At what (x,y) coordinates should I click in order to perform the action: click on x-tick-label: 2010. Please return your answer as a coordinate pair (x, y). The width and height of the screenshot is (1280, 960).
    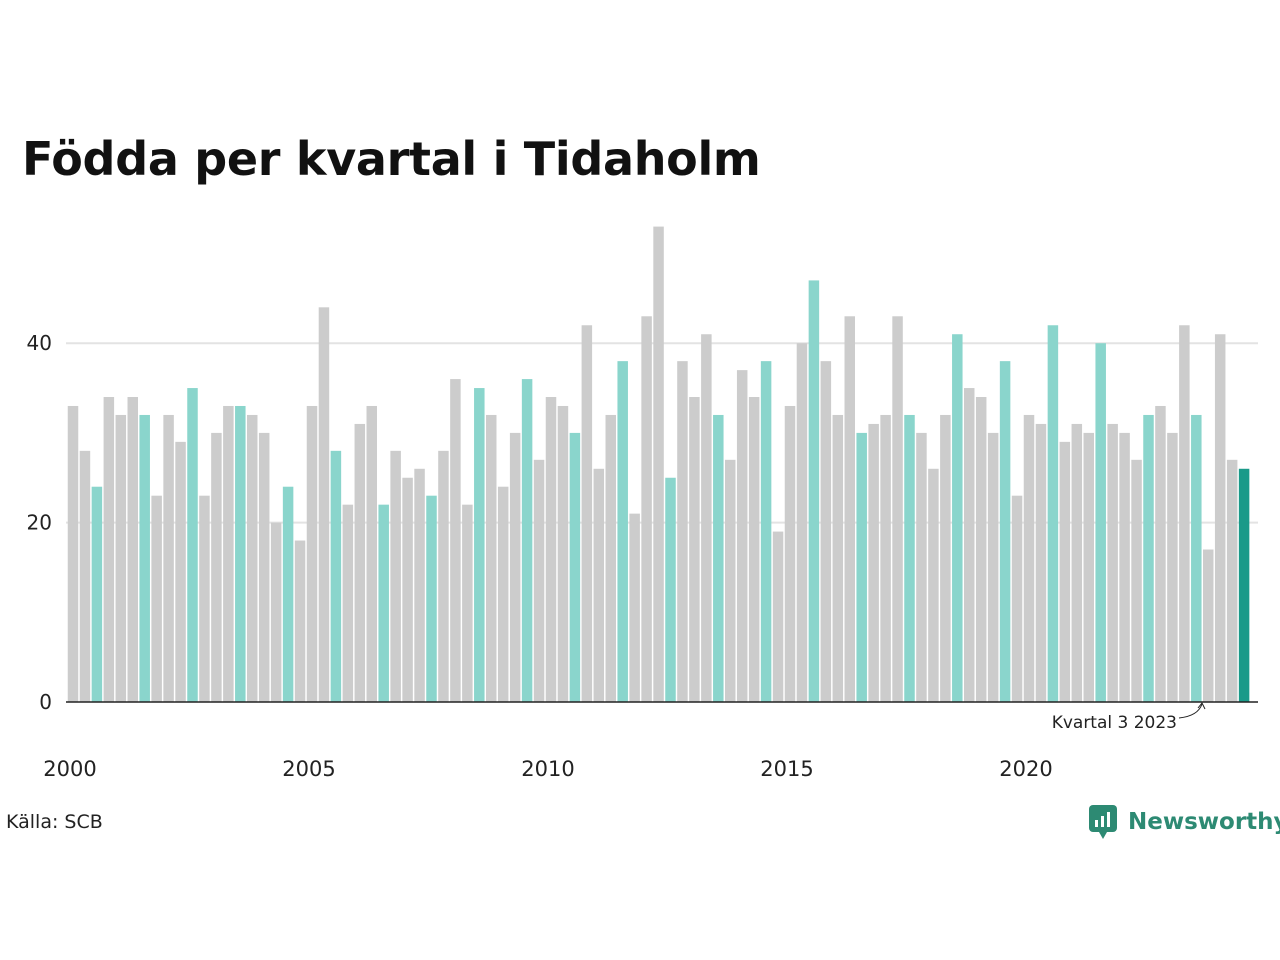
    Looking at the image, I should click on (547, 769).